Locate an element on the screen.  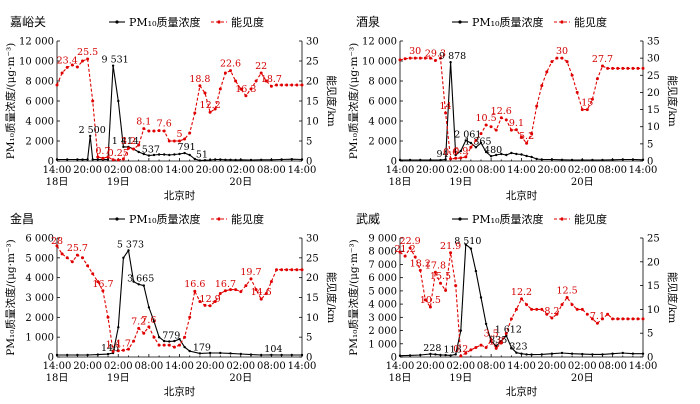
visibility-data-label: 3.2 is located at coordinates (128, 141).